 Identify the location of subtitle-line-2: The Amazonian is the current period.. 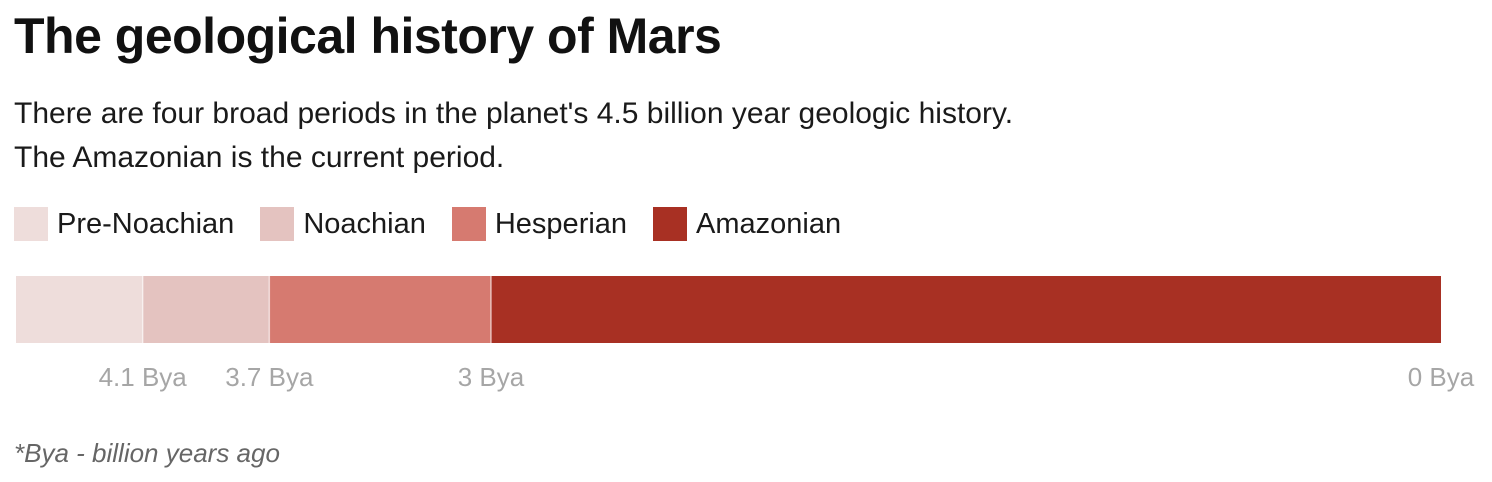
(259, 157).